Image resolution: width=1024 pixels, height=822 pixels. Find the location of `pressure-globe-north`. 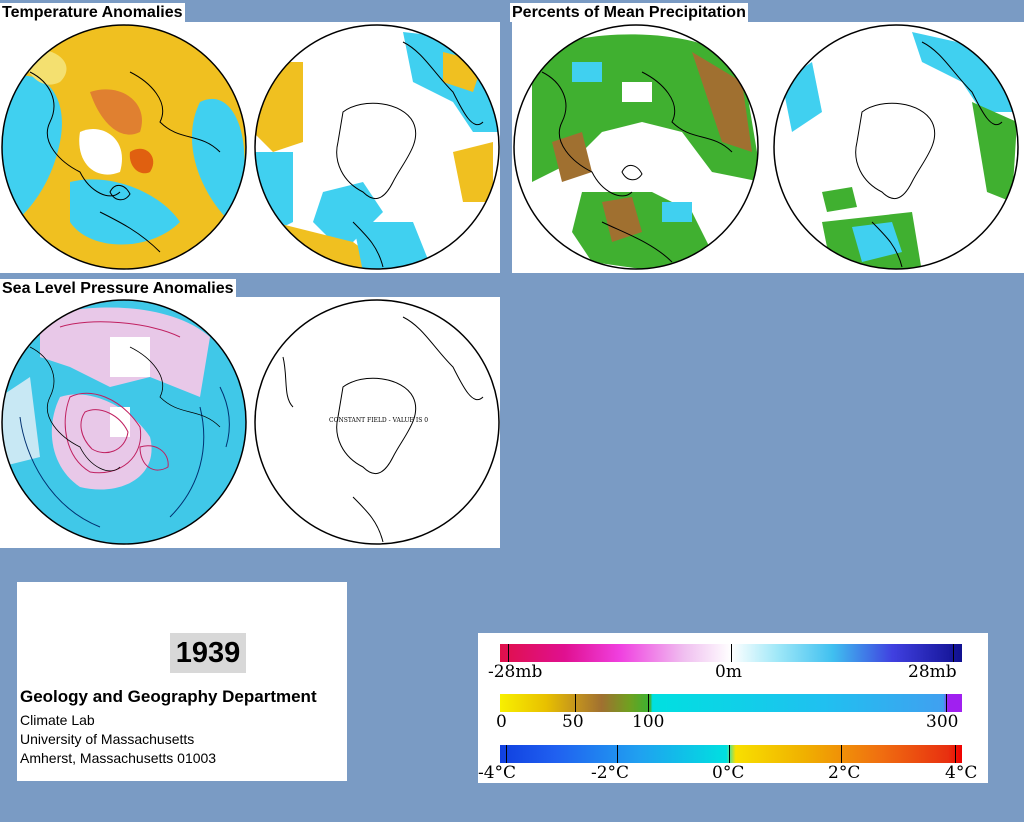

pressure-globe-north is located at coordinates (125, 422).